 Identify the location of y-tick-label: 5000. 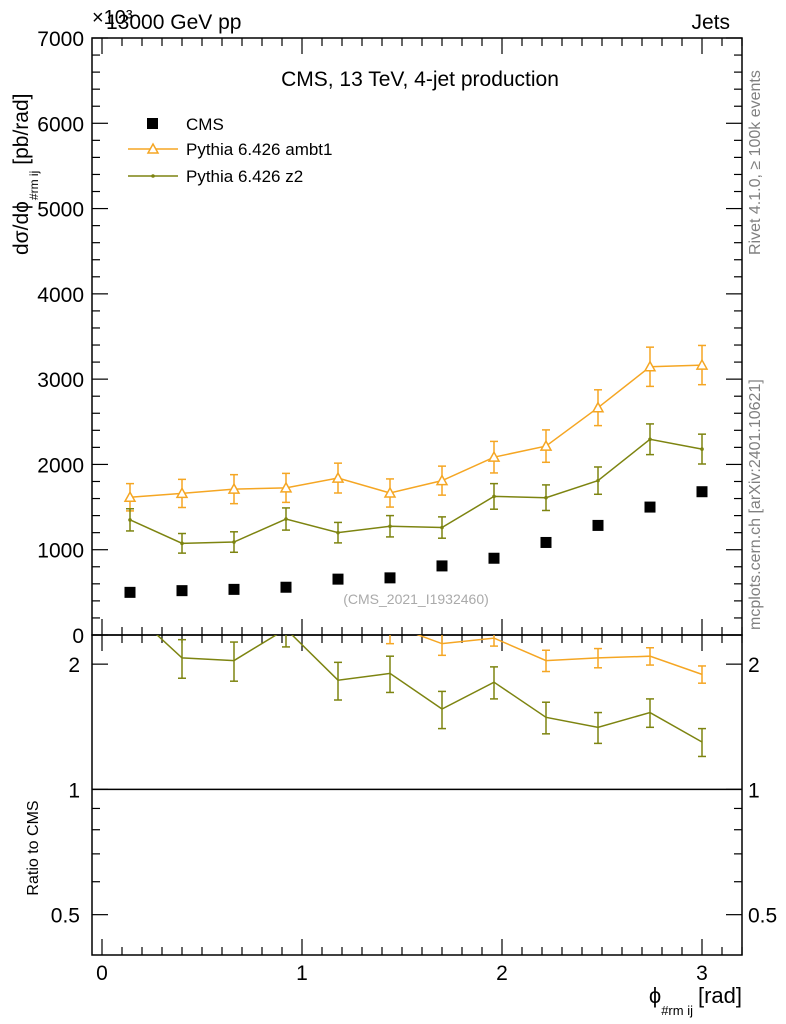
(60, 210).